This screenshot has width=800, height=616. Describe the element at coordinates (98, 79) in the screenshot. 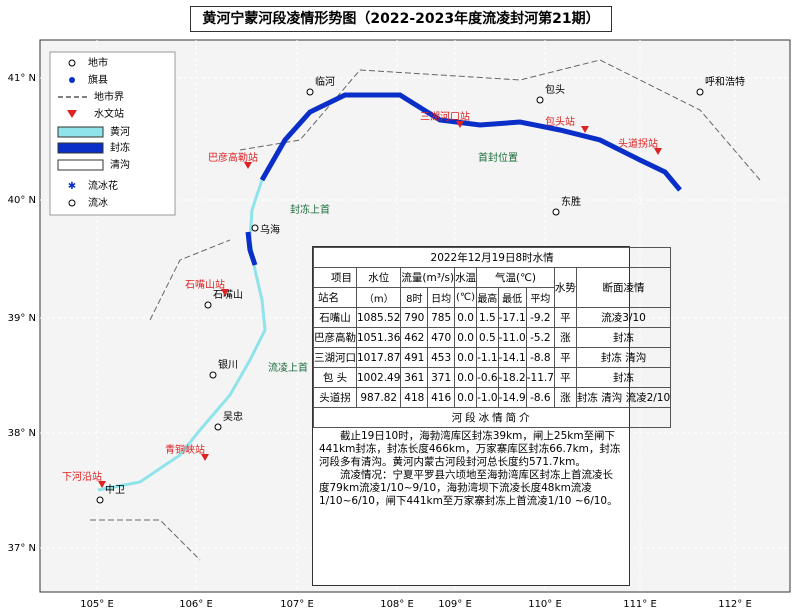

I see `legend-label: 旗县` at that location.